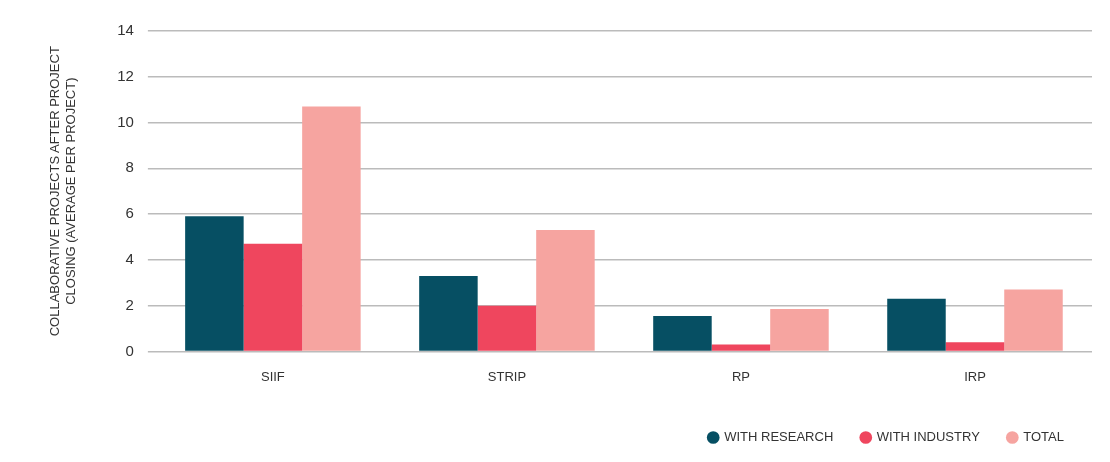  I want to click on y-axis-title: COLLABORATIVE PROJECTS AFTER PROJECT CLOSING (AVERAGE PER PROJECT), so click(62, 191).